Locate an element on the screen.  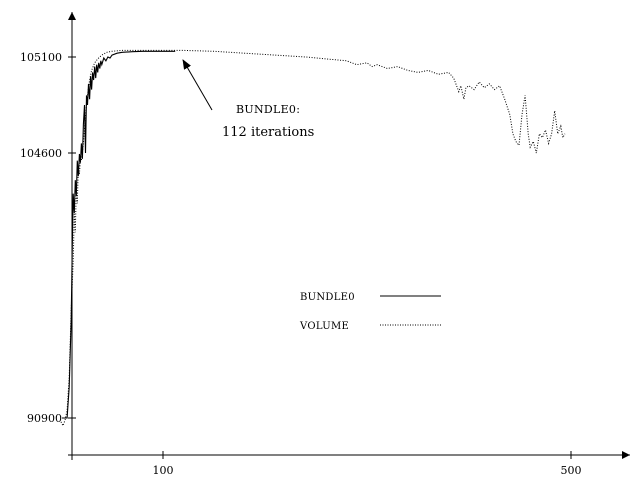
legend: BUNDLE0 VOLUME is located at coordinates (370, 312).